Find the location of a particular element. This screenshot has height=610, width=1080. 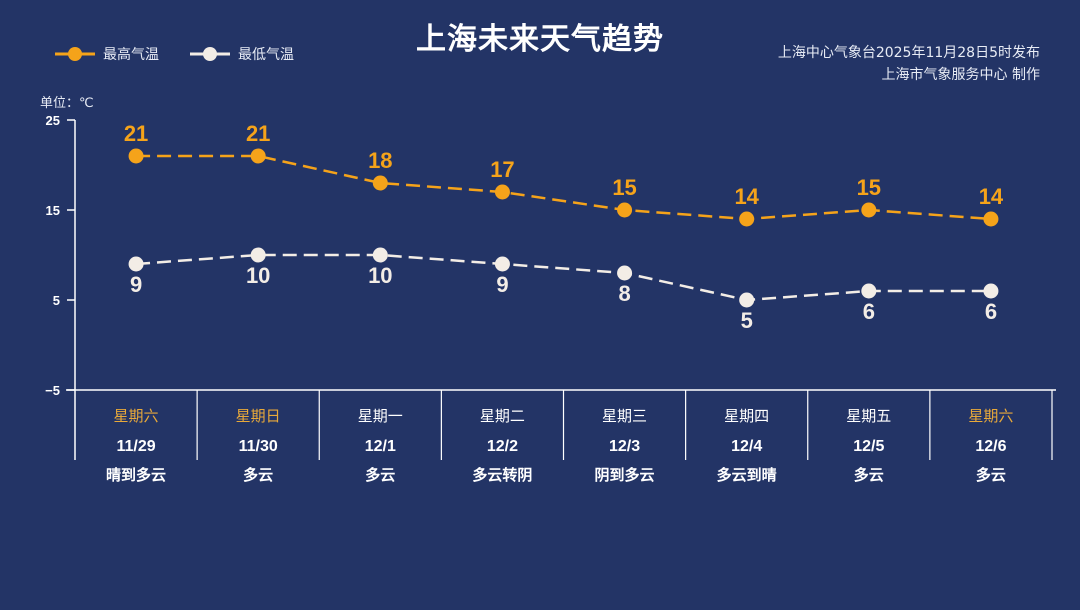

weather-label: 晴到多云 is located at coordinates (136, 475).